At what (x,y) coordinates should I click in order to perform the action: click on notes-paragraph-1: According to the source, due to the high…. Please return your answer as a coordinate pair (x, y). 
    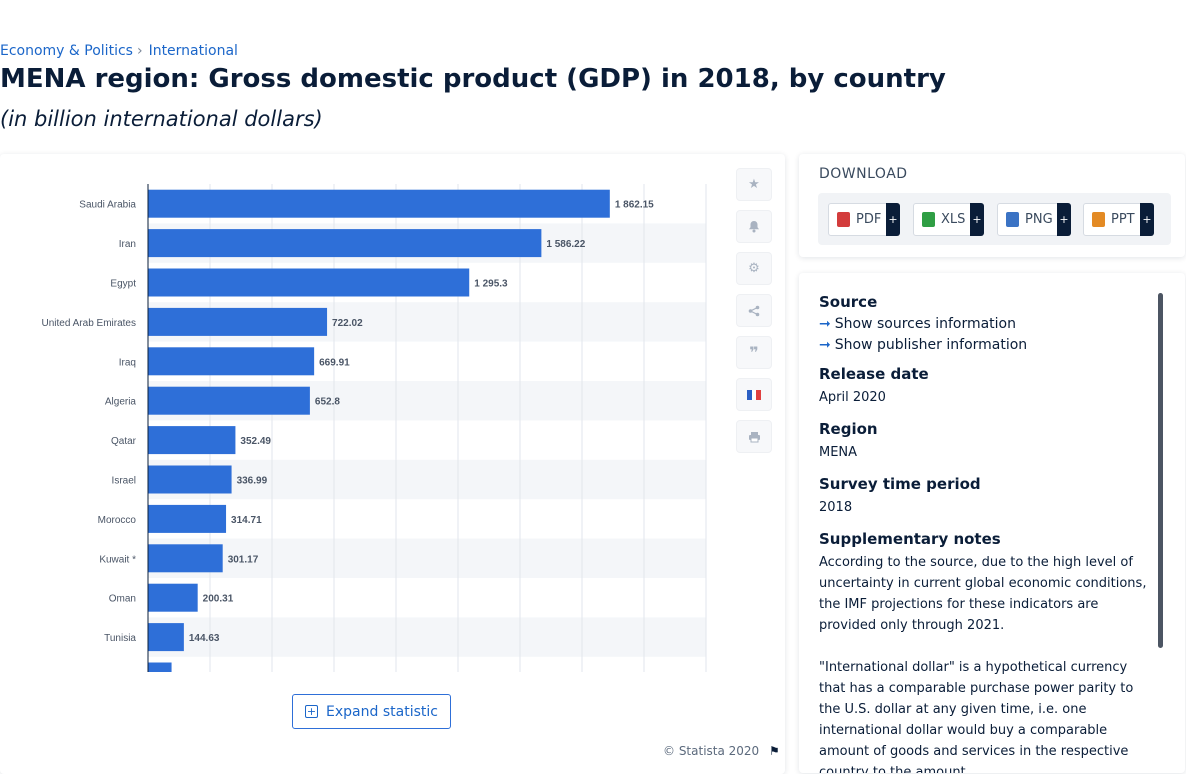
    Looking at the image, I should click on (983, 594).